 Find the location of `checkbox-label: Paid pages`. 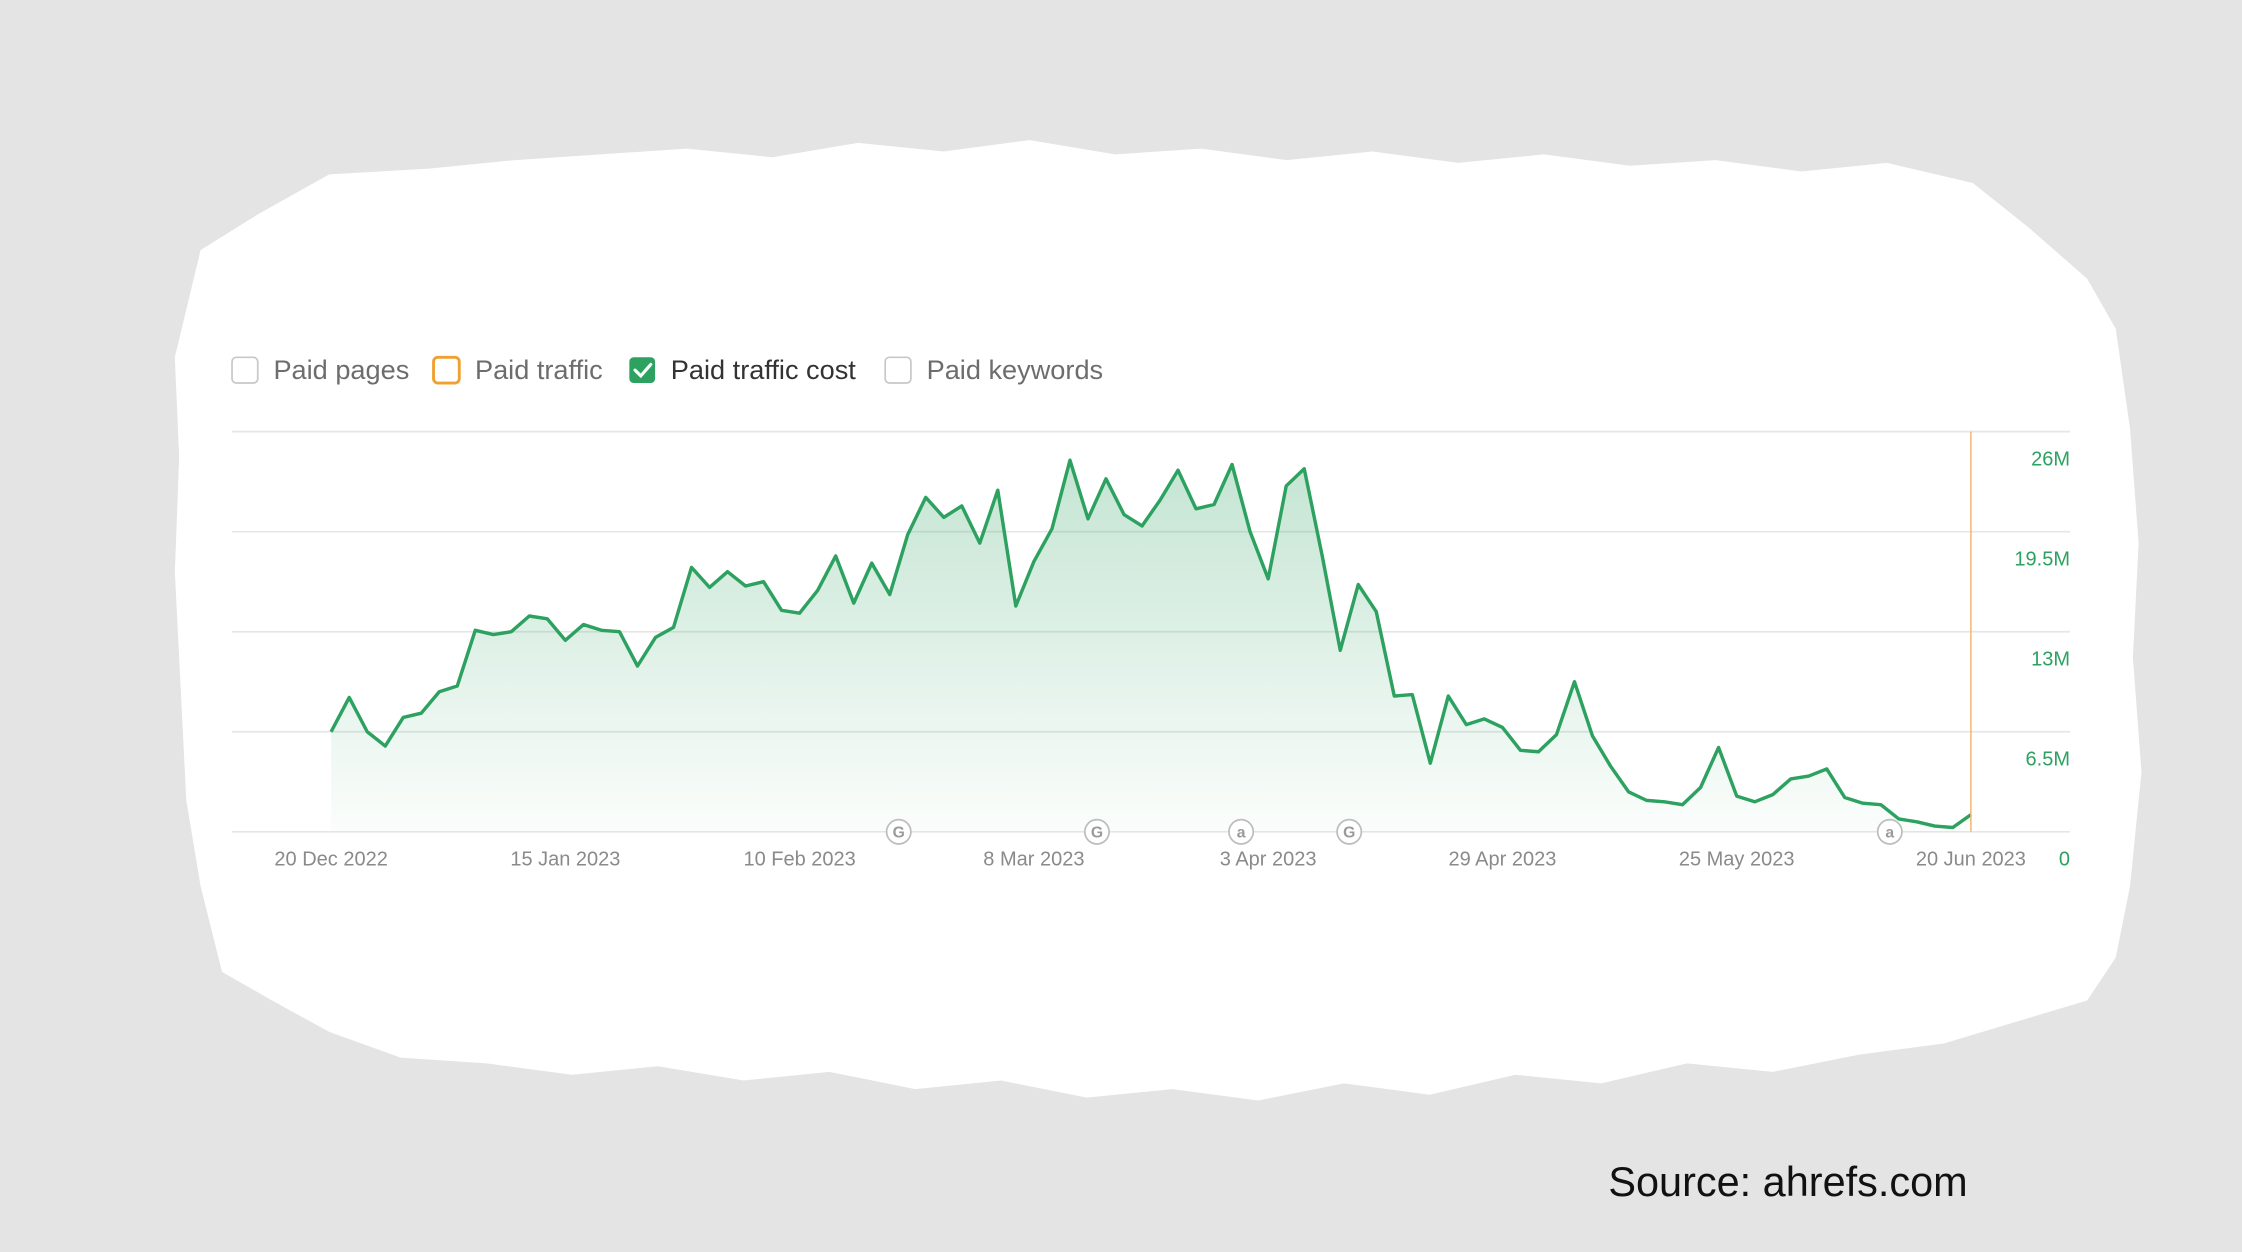

checkbox-label: Paid pages is located at coordinates (341, 369).